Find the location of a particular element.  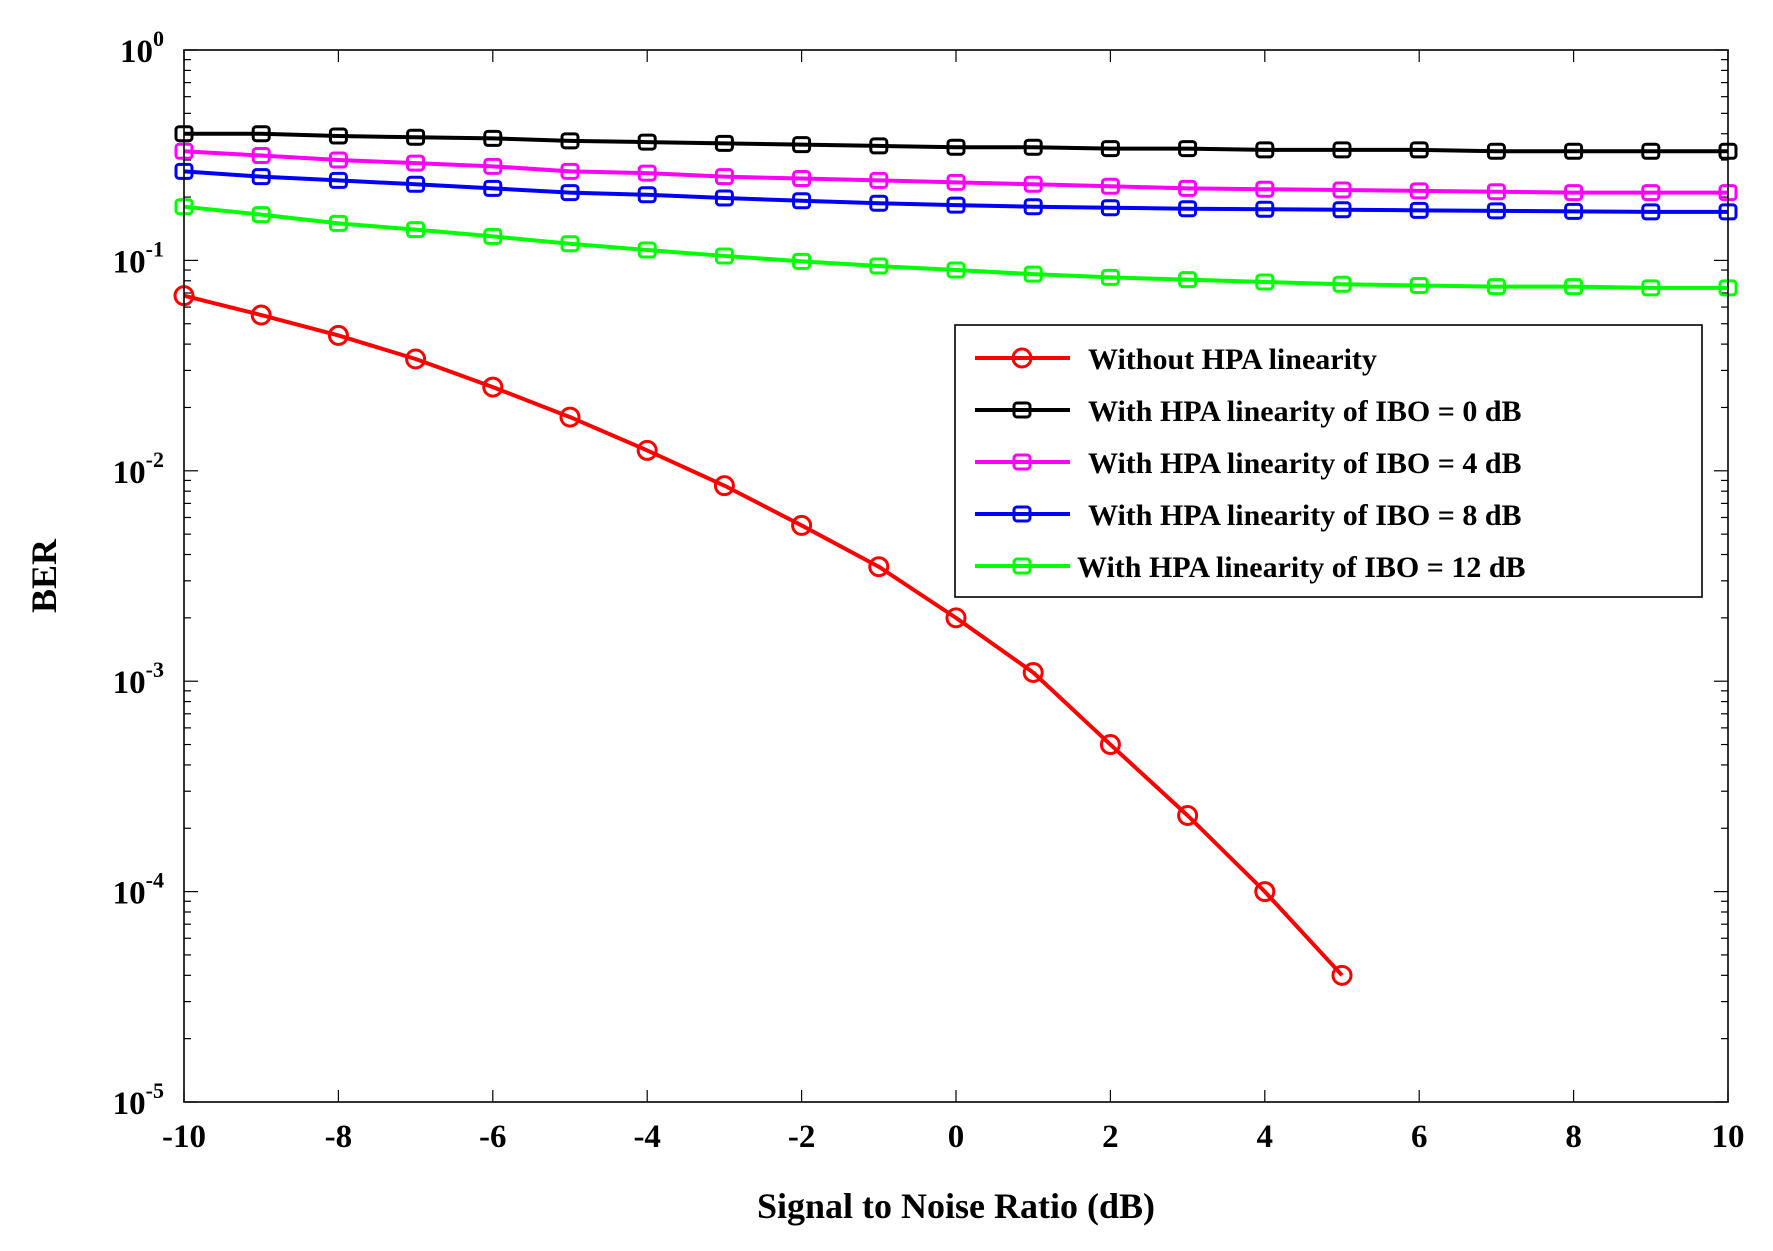

x-axis-title: Signal to Noise Ratio (dB) is located at coordinates (956, 1206).